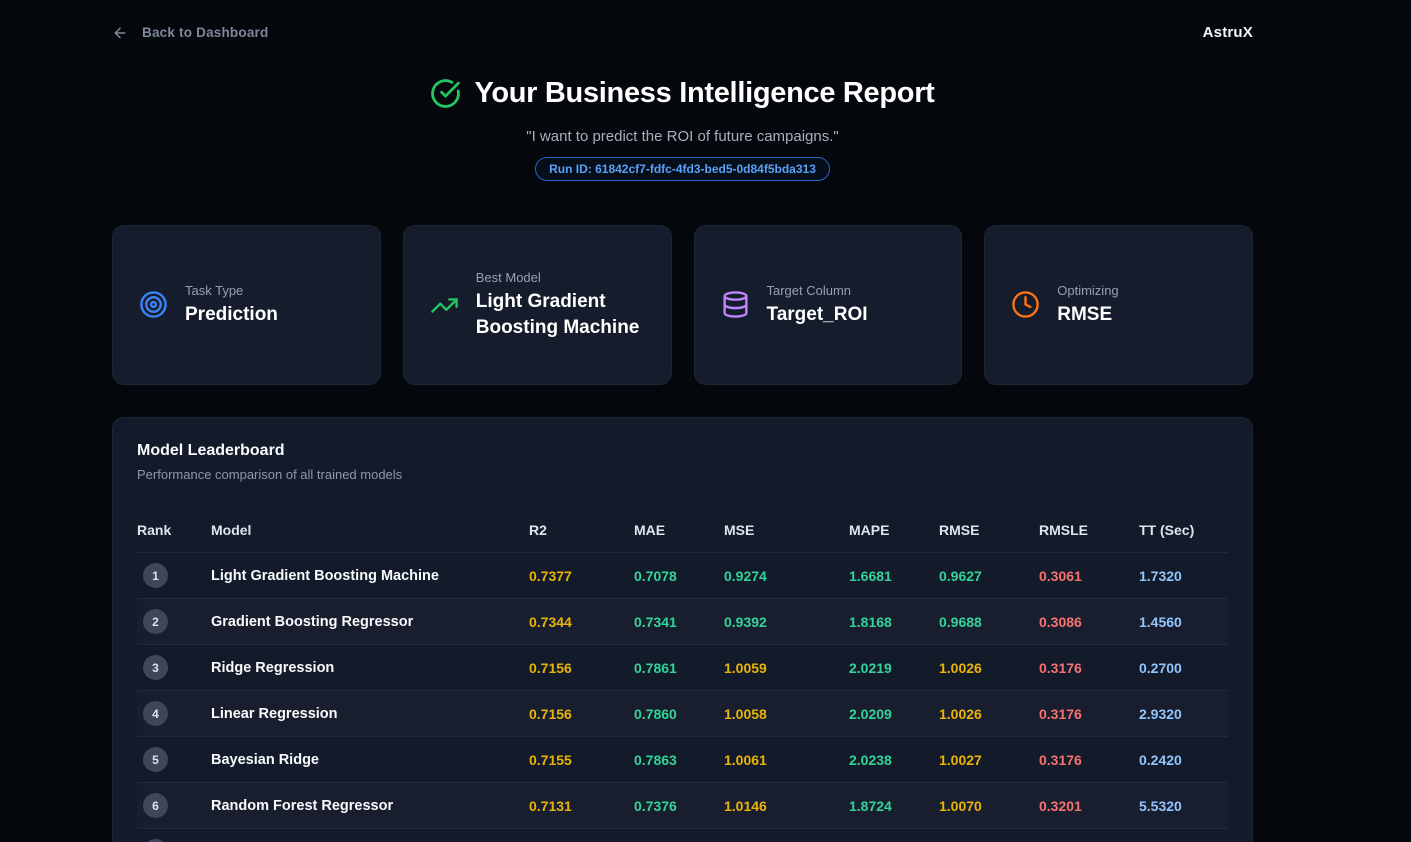 Image resolution: width=1411 pixels, height=842 pixels. I want to click on model-name: Gradient Boosting Regressor, so click(312, 621).